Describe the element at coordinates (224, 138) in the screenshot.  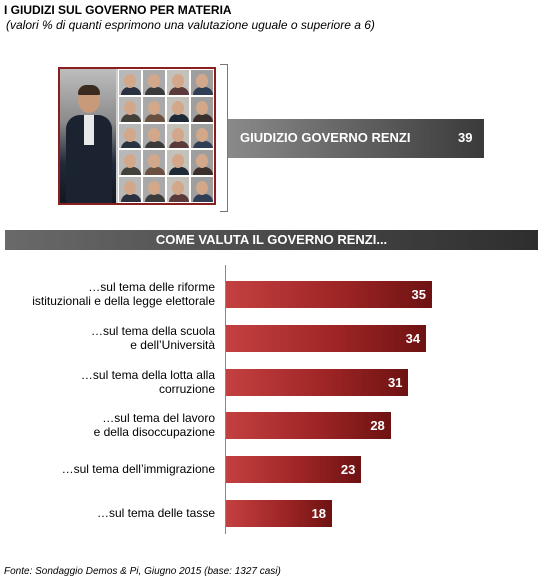
I see `bracket-divider` at that location.